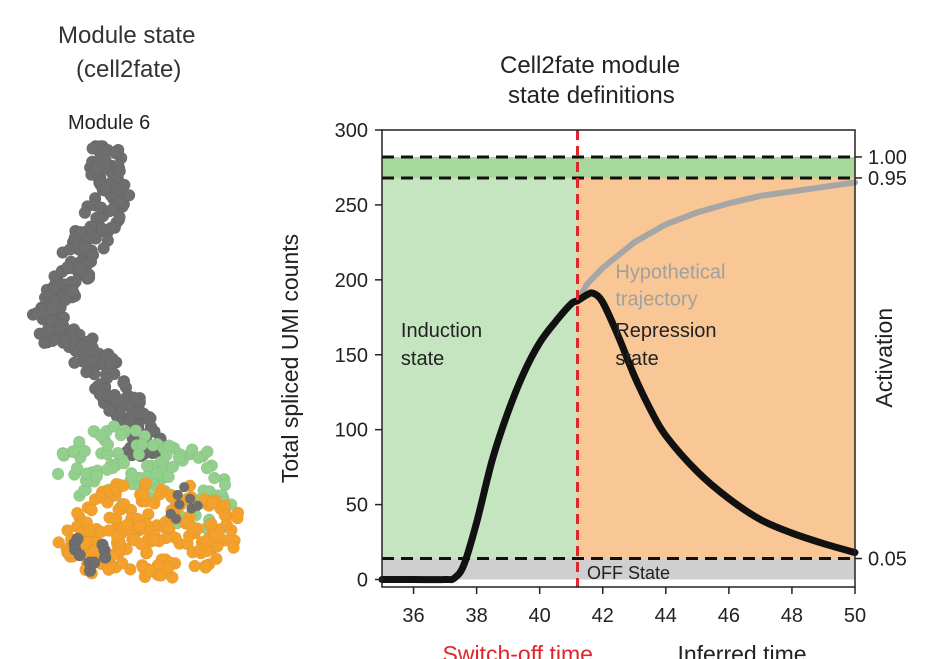 The width and height of the screenshot is (926, 659). I want to click on left-panel-title-line2: (cell2fate), so click(129, 69).